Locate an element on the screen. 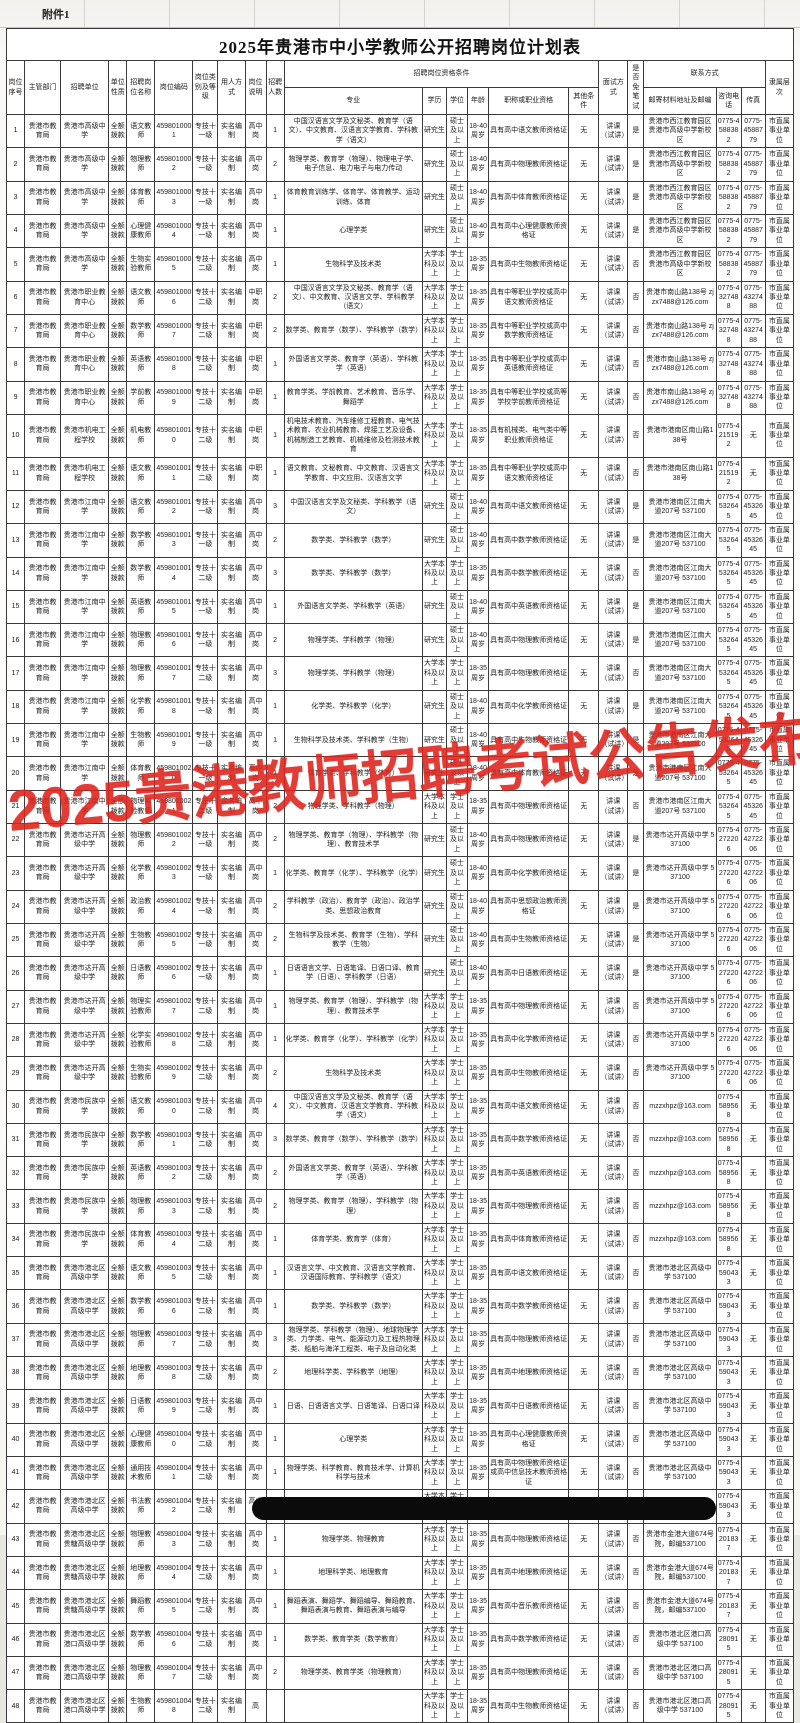 This screenshot has height=1723, width=800. table-cell: 通用技术教师 is located at coordinates (141, 1473).